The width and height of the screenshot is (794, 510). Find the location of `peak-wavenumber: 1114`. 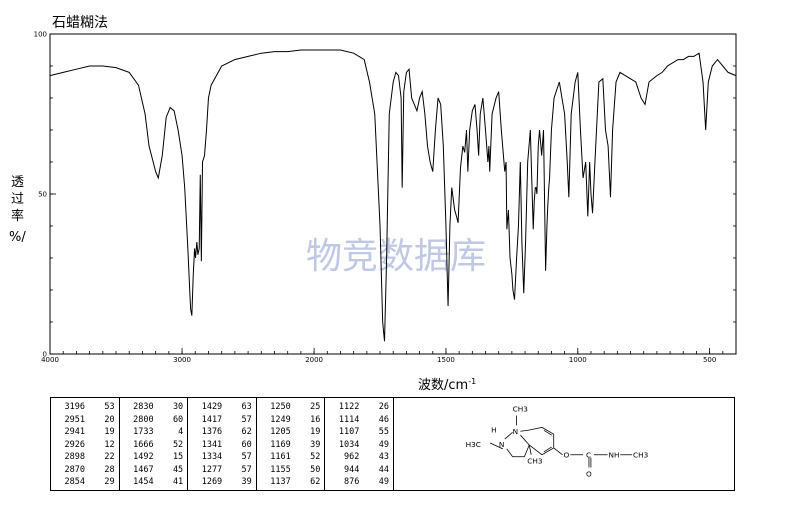

peak-wavenumber: 1114 is located at coordinates (349, 419).